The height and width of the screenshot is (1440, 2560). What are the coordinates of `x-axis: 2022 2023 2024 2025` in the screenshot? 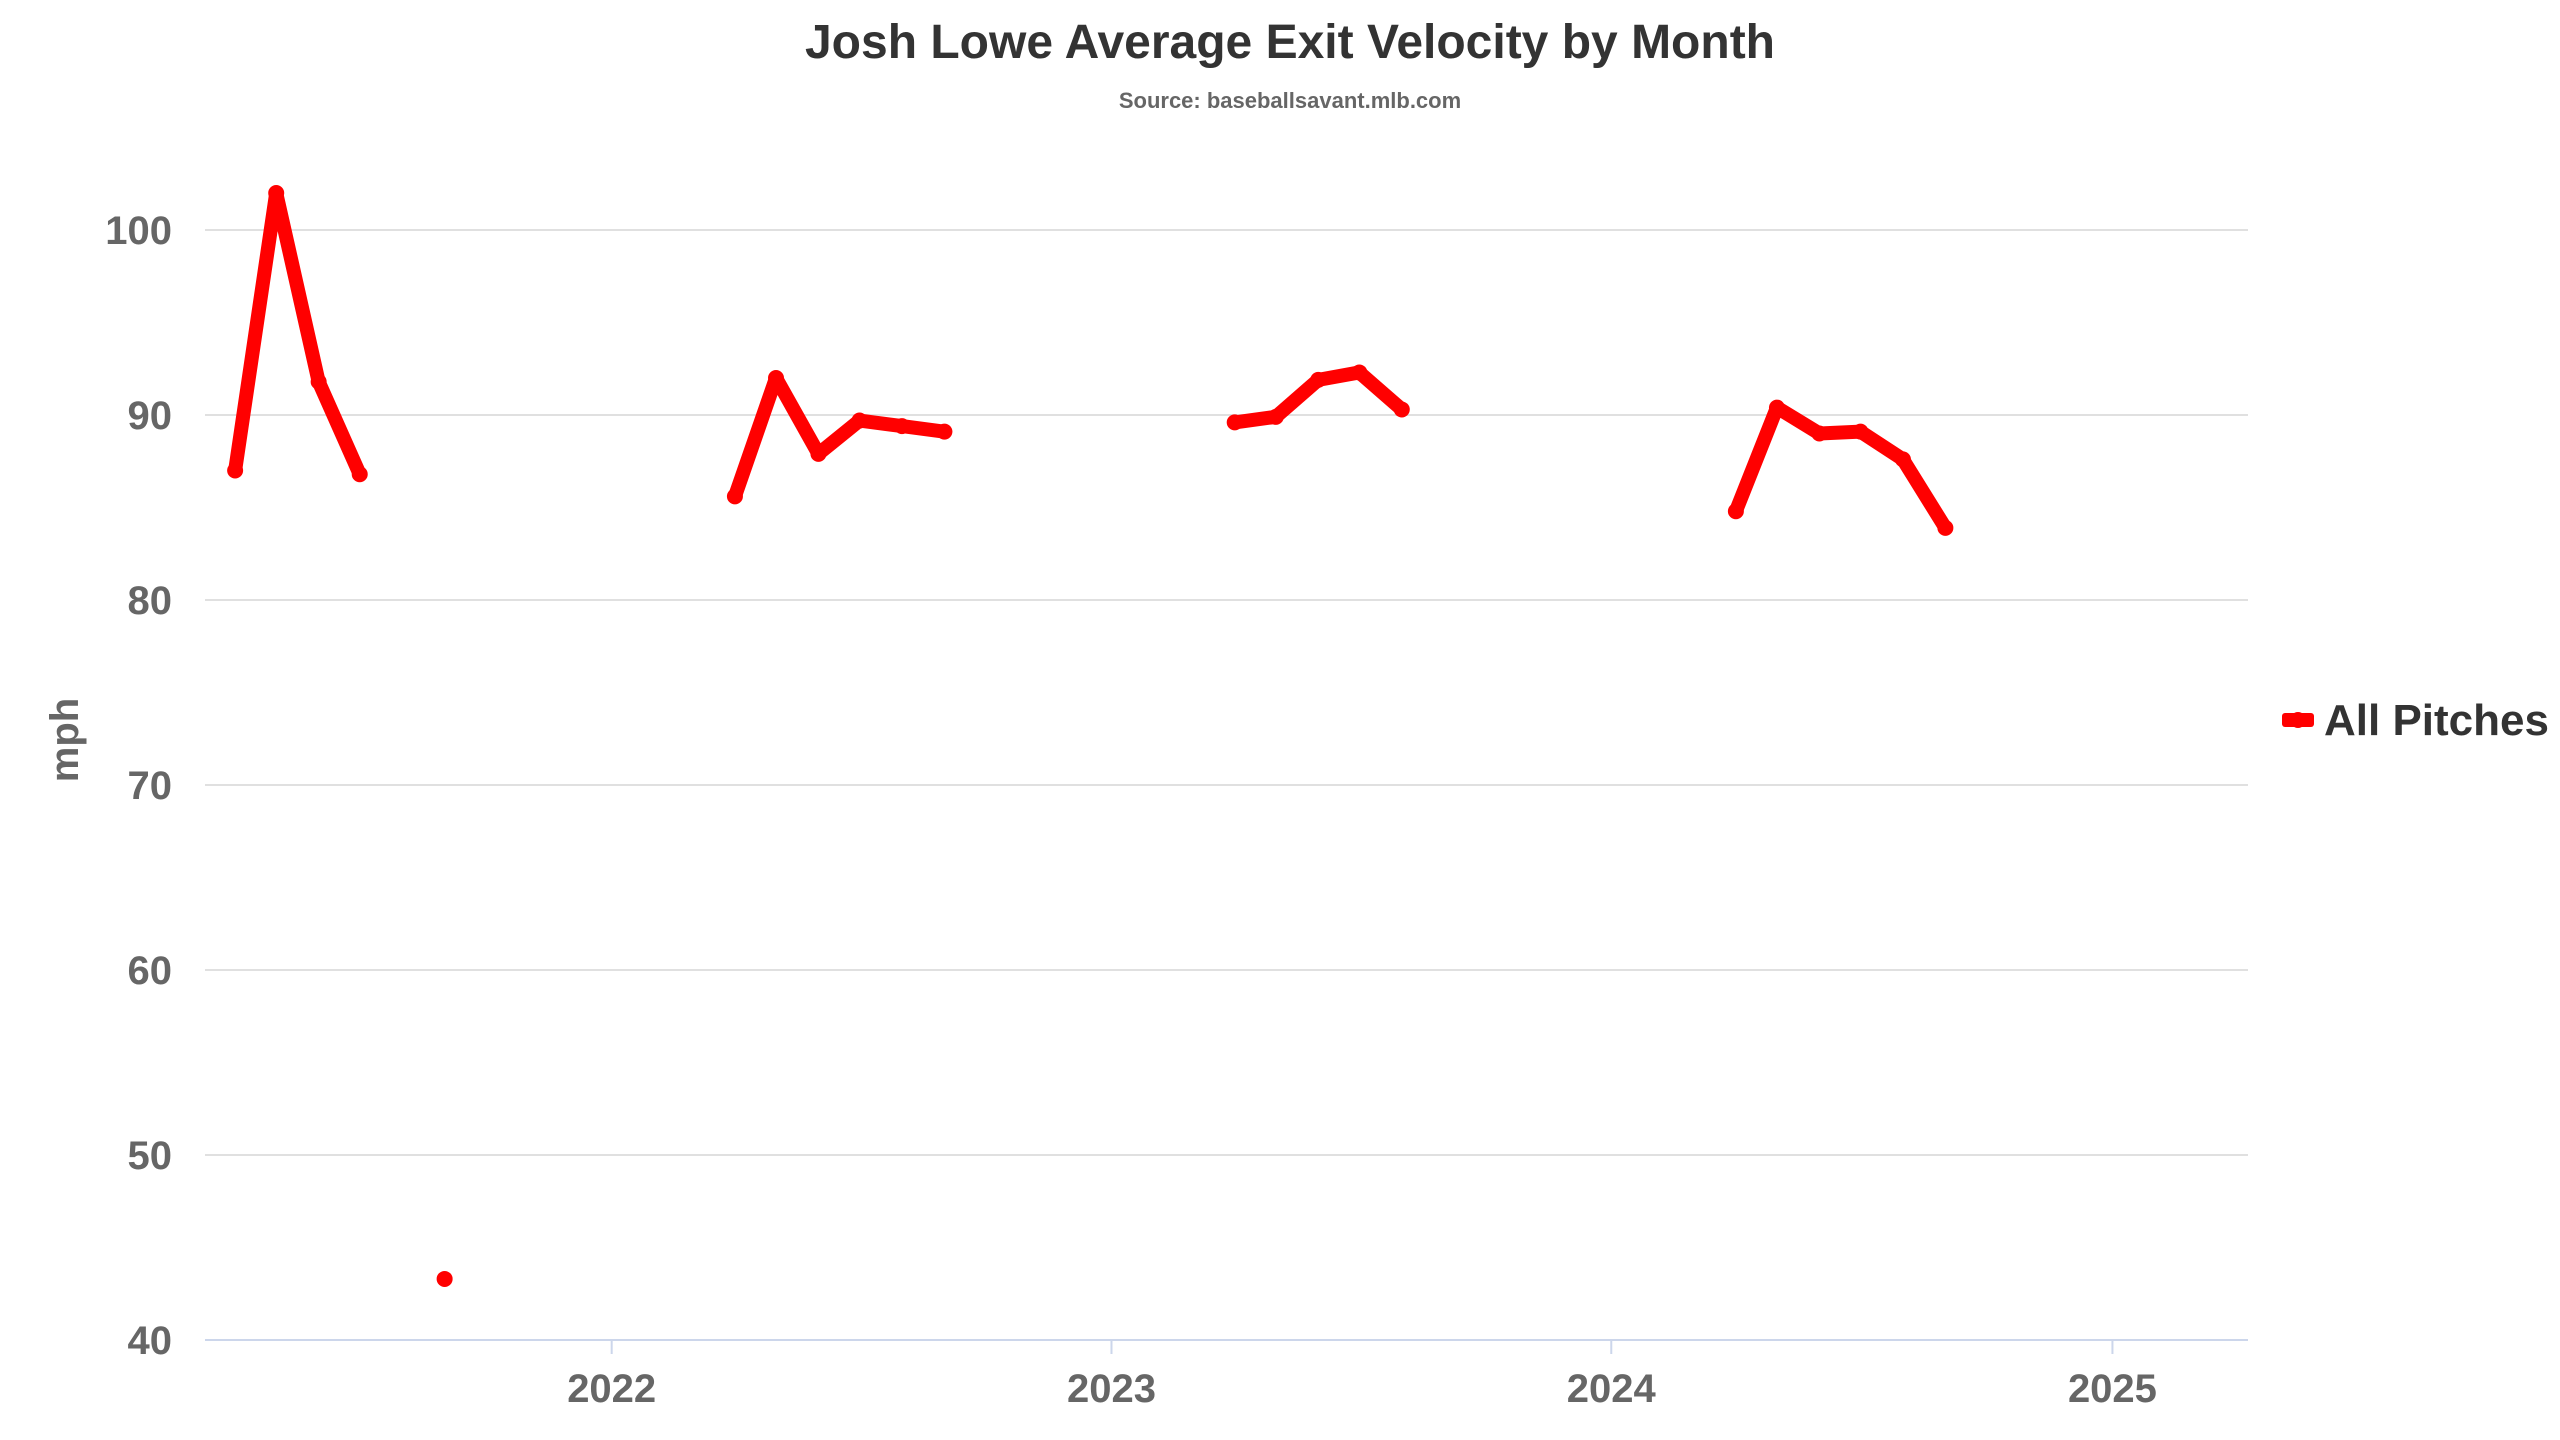 It's located at (1226, 1375).